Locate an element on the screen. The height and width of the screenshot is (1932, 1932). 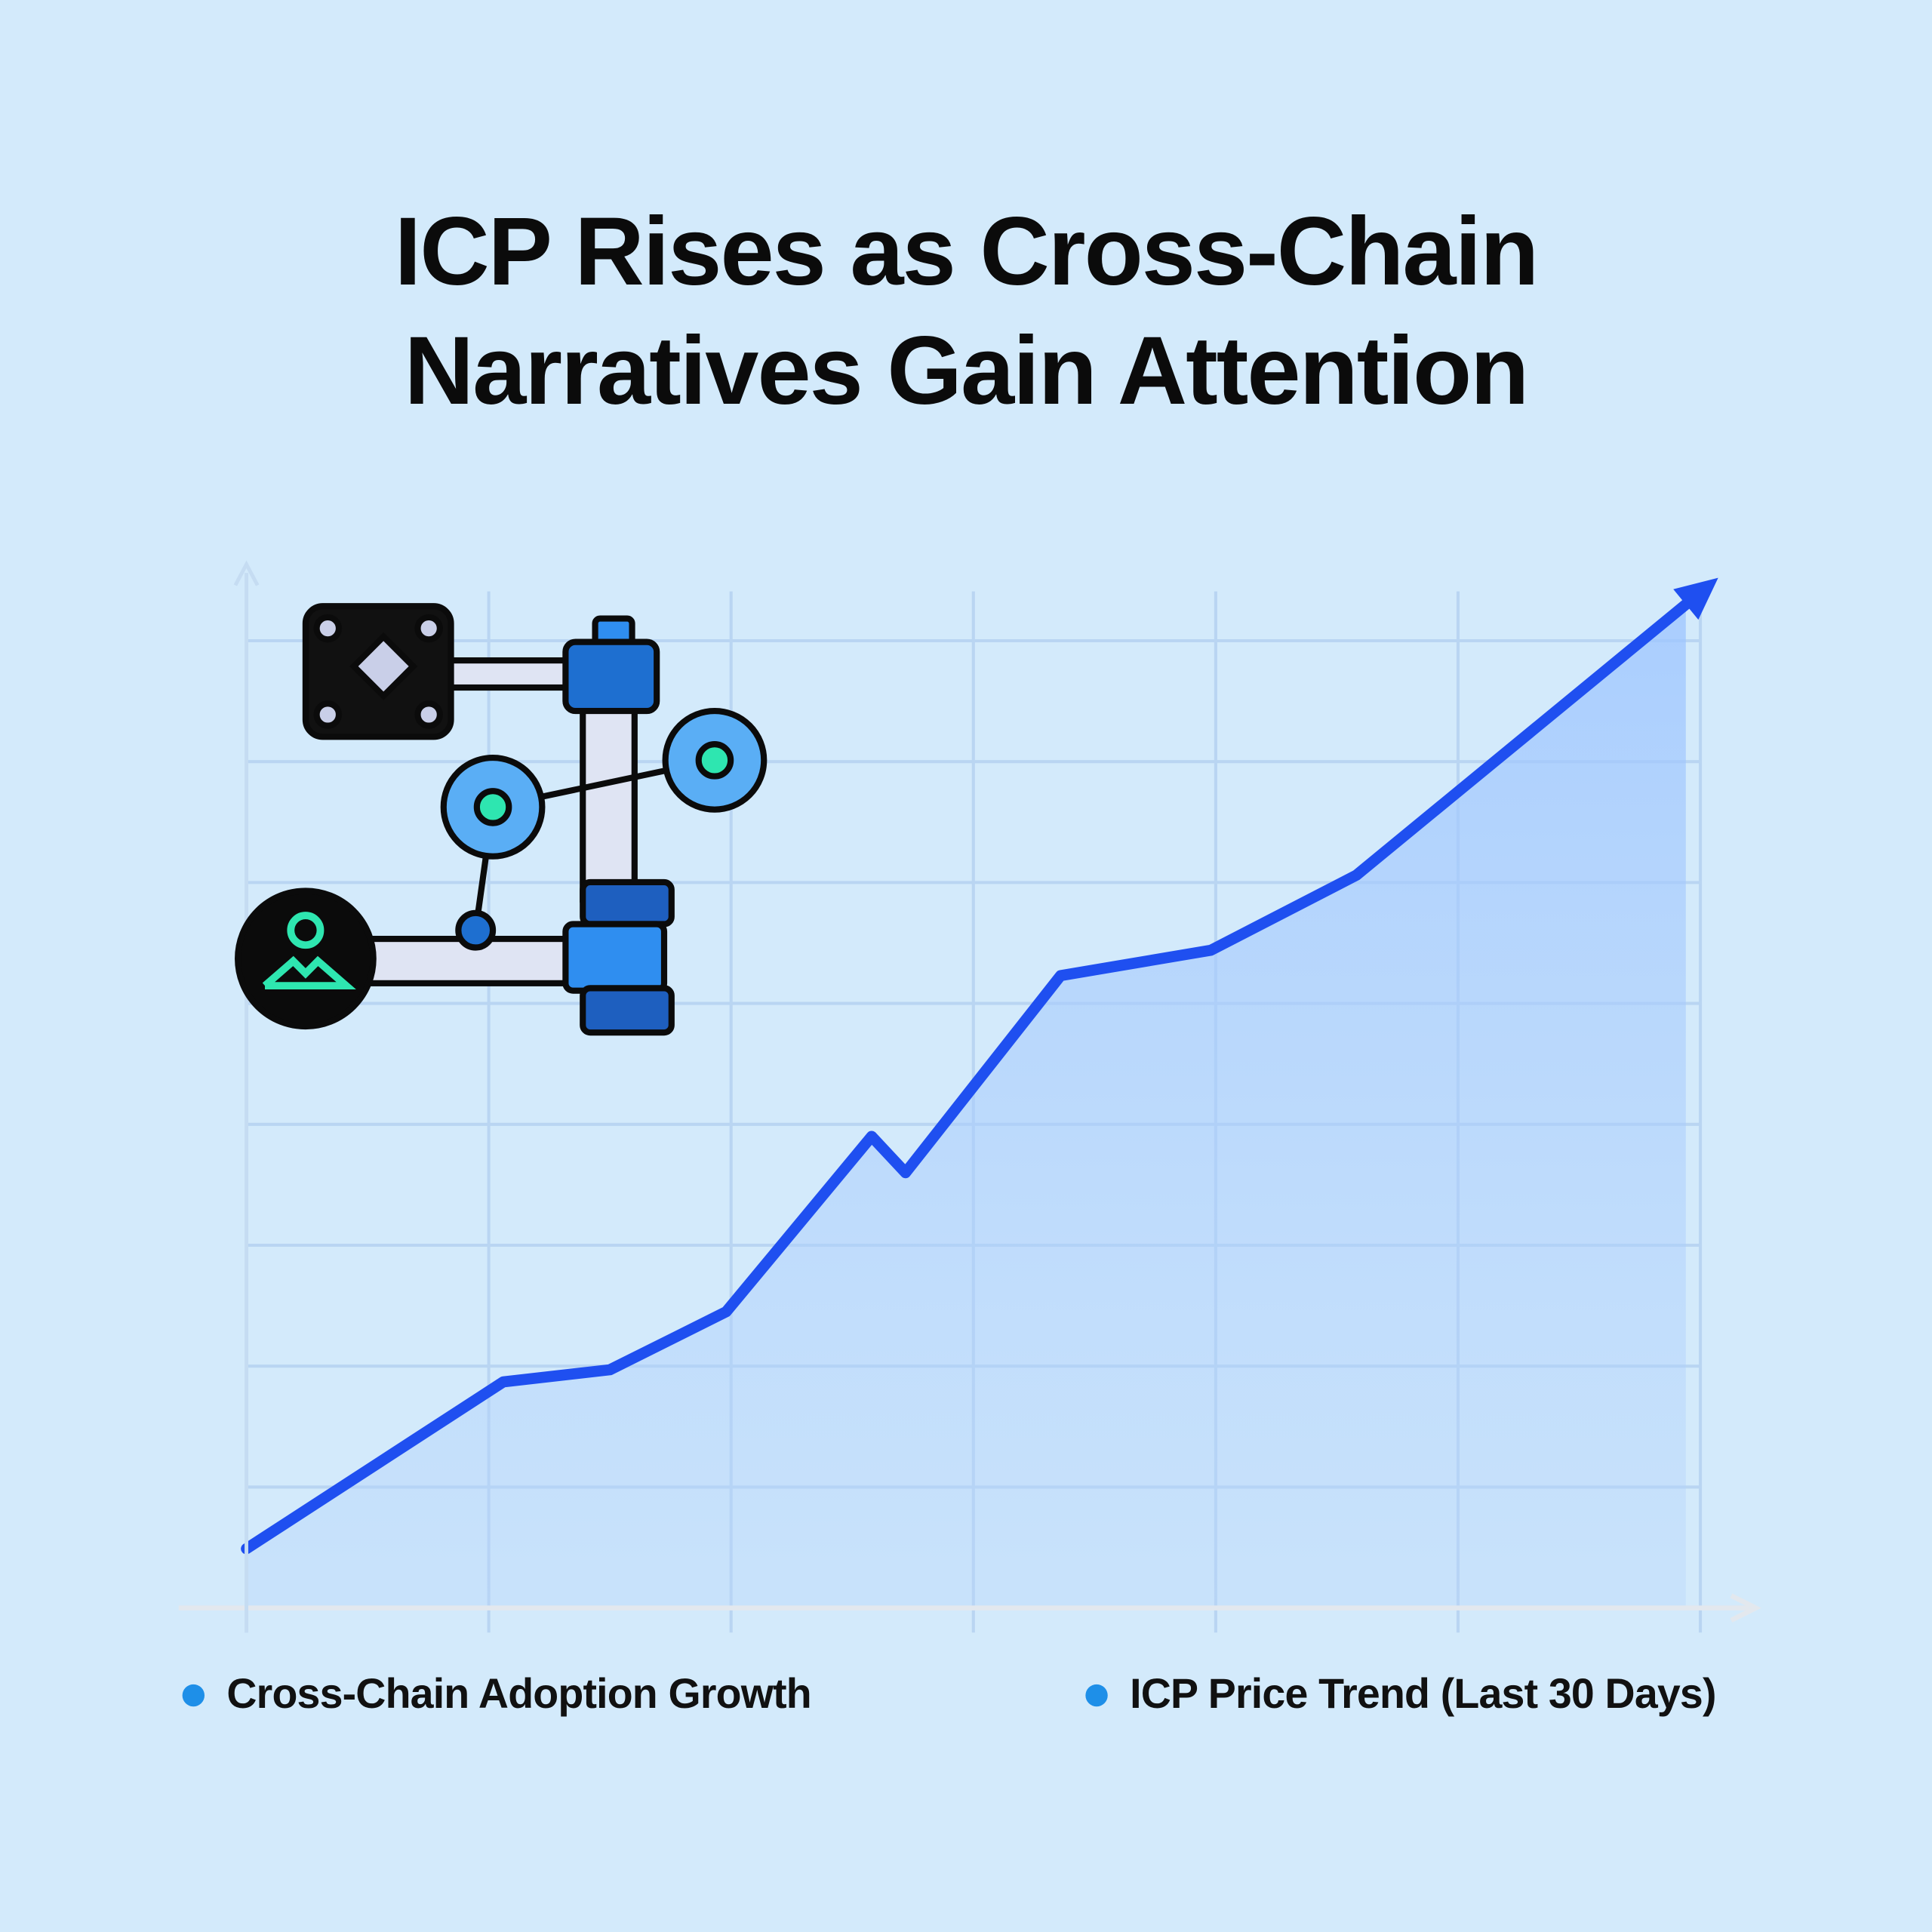
x-axis-arrow is located at coordinates (1745, 1608).